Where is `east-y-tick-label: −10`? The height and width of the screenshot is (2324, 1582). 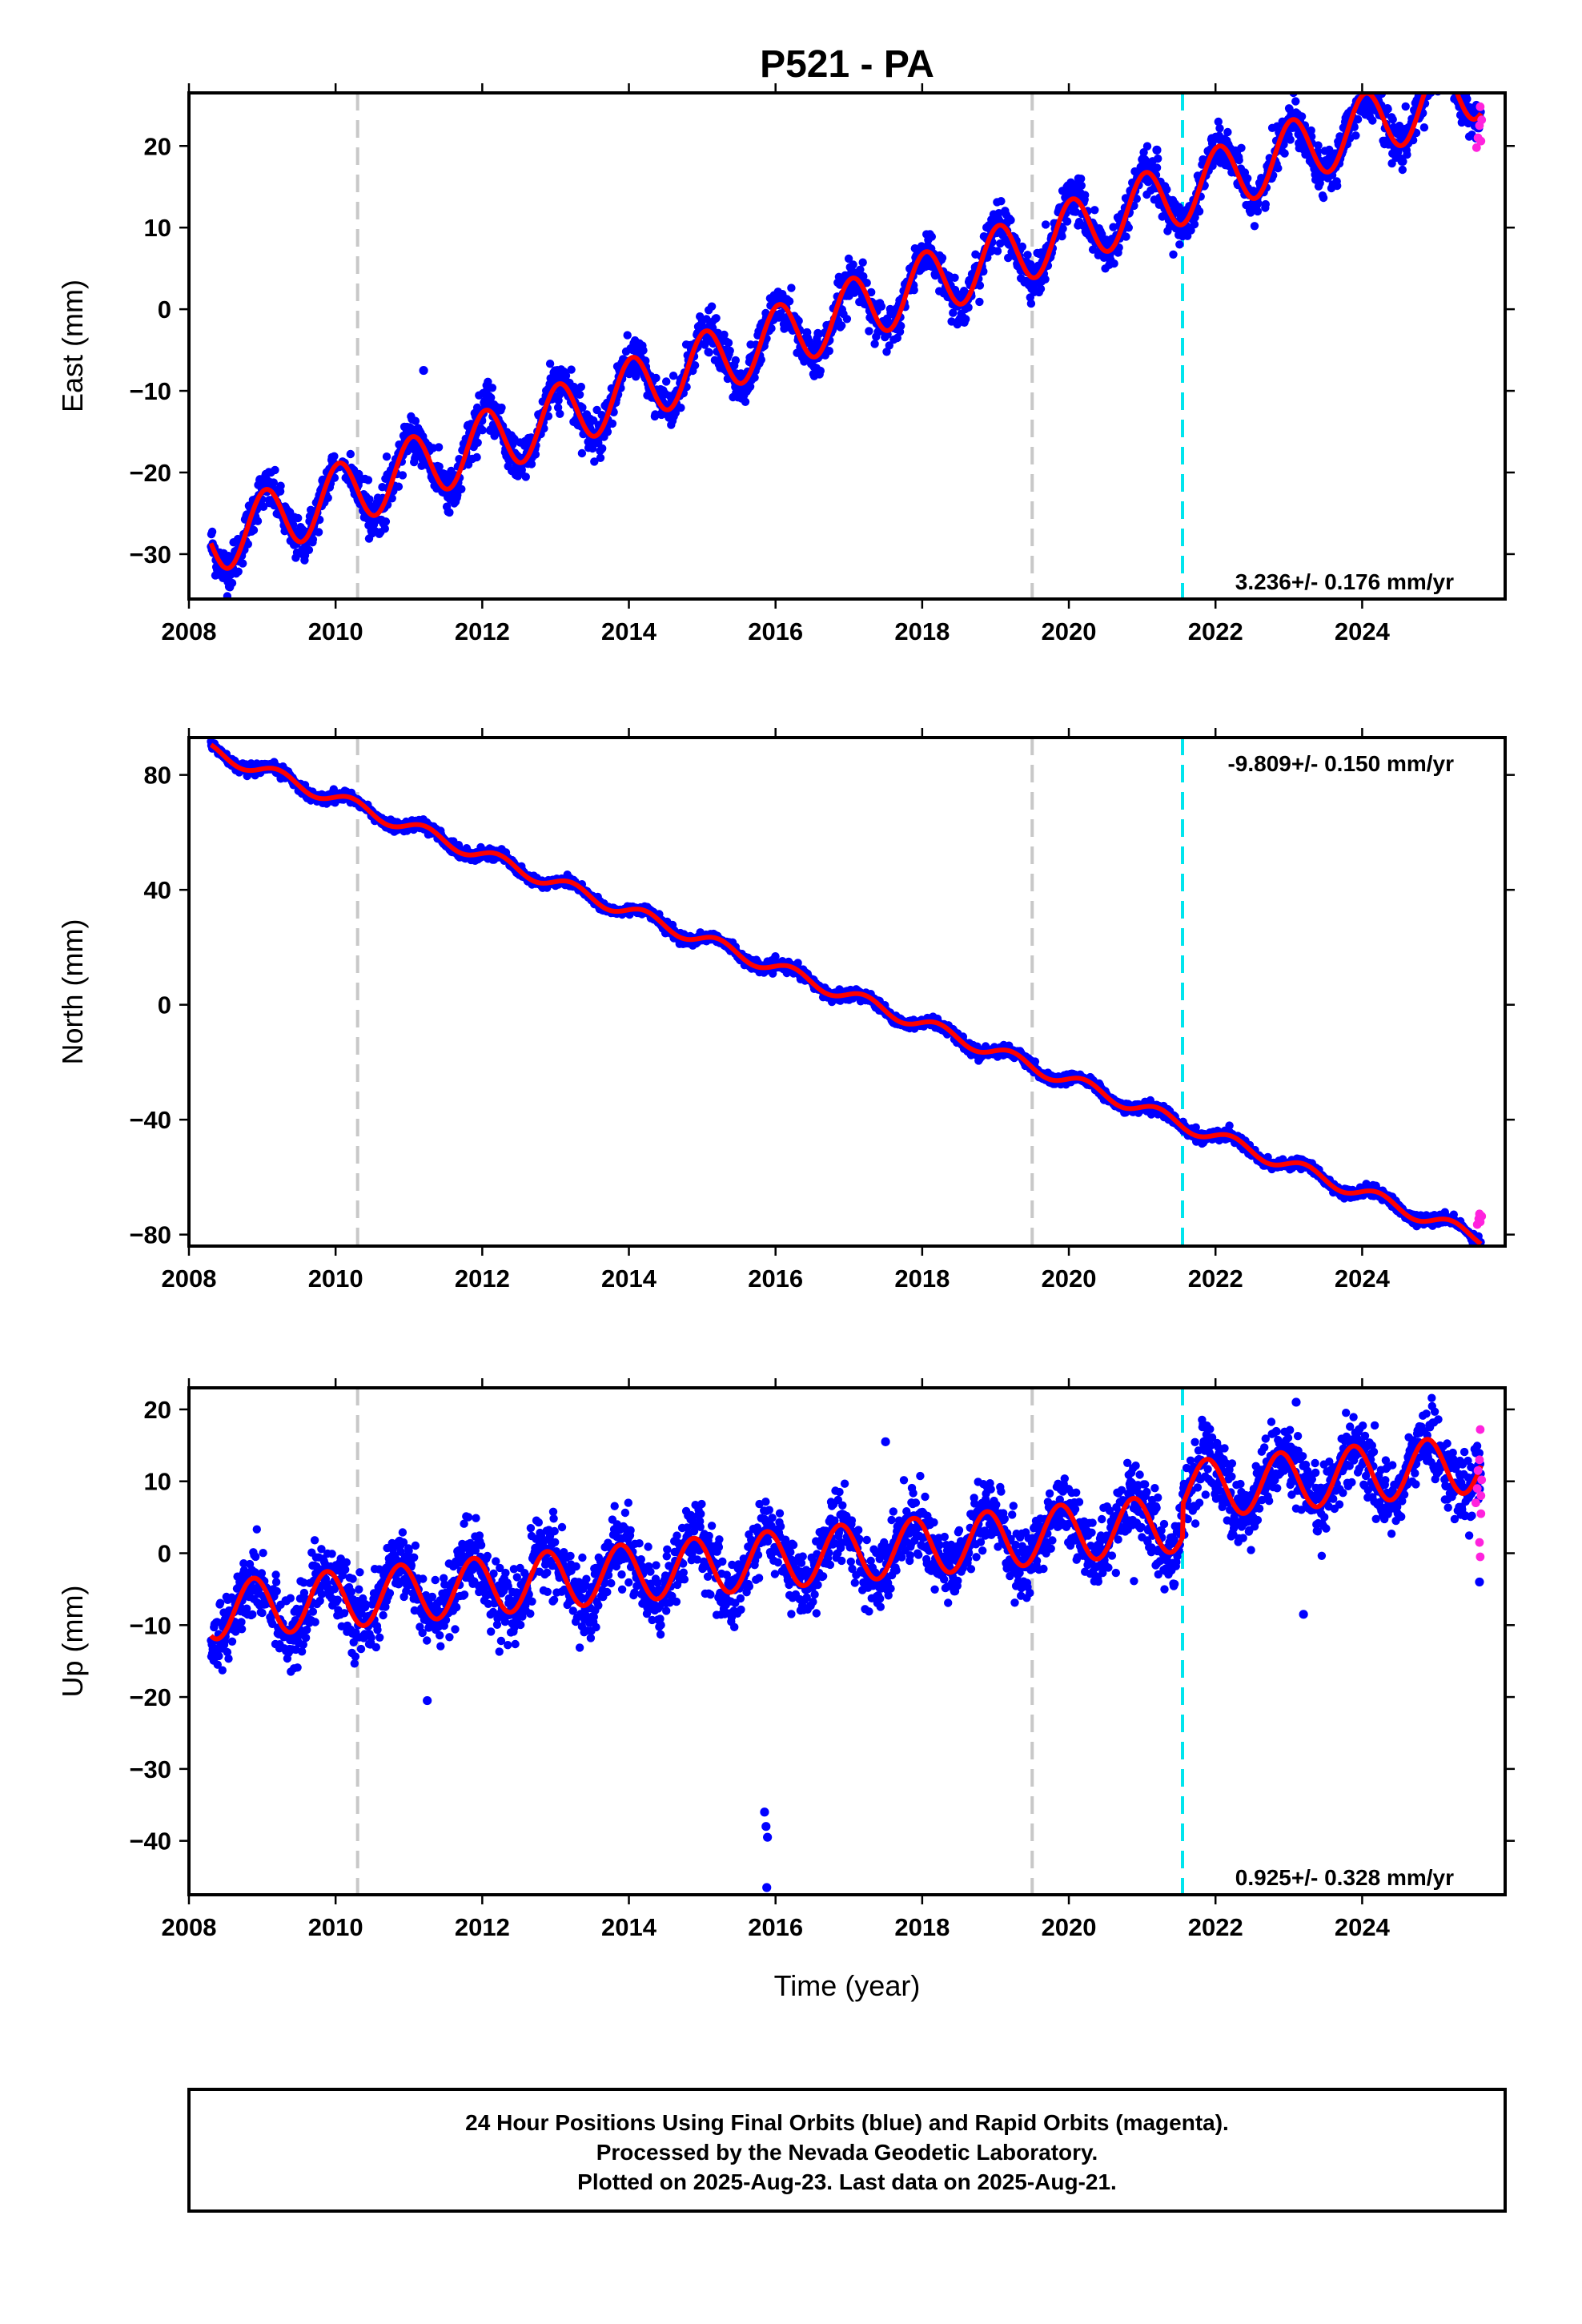 east-y-tick-label: −10 is located at coordinates (150, 391).